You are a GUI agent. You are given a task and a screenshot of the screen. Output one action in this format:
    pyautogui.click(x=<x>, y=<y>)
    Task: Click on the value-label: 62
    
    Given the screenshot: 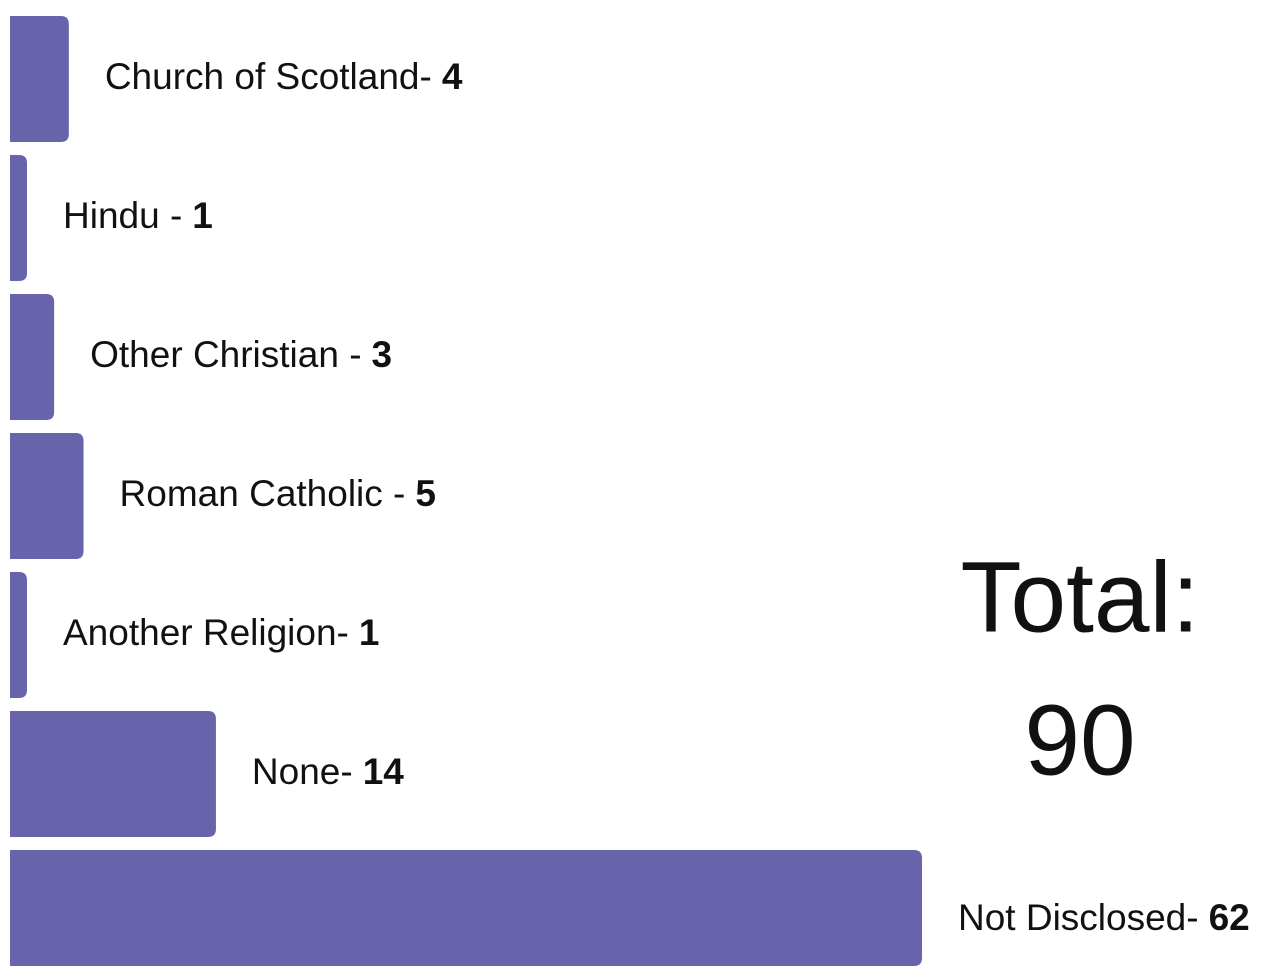 What is the action you would take?
    pyautogui.click(x=1229, y=917)
    